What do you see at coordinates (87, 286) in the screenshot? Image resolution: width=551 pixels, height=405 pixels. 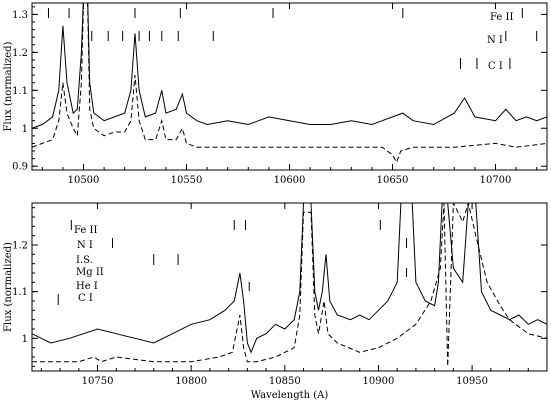 I see `line-id-label: He I` at bounding box center [87, 286].